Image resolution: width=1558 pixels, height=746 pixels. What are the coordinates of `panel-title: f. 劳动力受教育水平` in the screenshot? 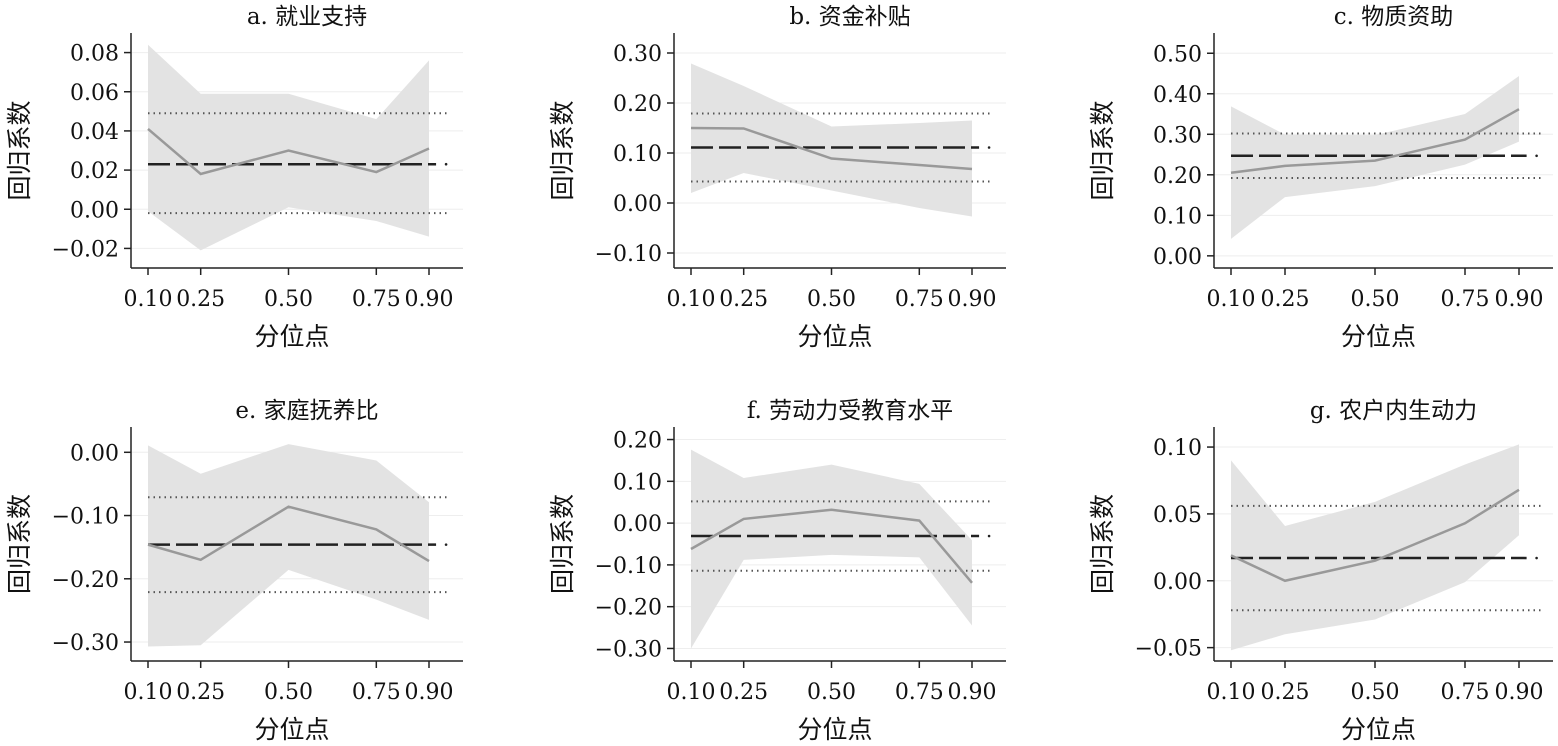 It's located at (850, 411).